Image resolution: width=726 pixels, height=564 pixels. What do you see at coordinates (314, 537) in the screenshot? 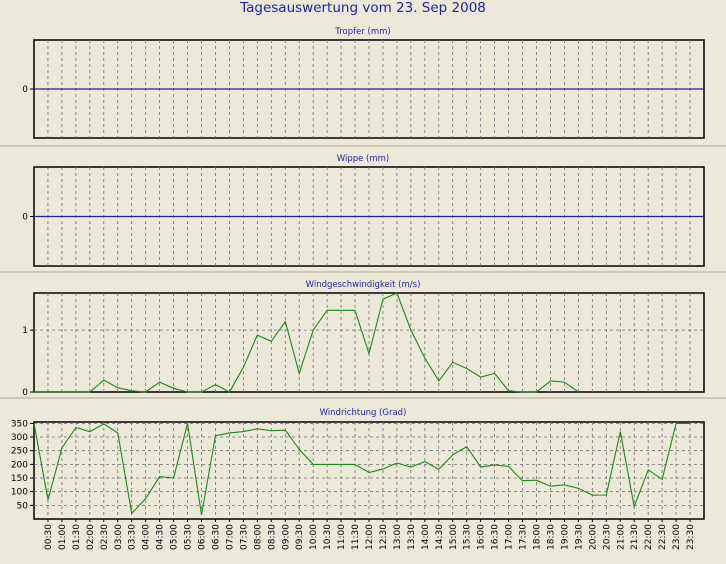
I see `x-tick-label: 10:00` at bounding box center [314, 537].